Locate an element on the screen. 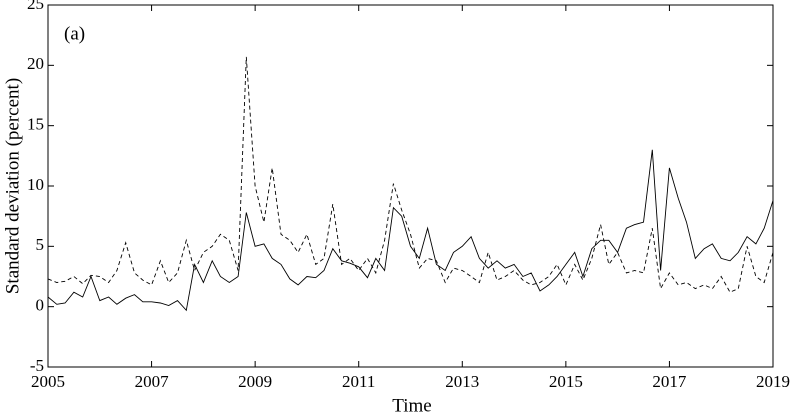 Image resolution: width=797 pixels, height=415 pixels. x-tick-label: 2007 is located at coordinates (152, 381).